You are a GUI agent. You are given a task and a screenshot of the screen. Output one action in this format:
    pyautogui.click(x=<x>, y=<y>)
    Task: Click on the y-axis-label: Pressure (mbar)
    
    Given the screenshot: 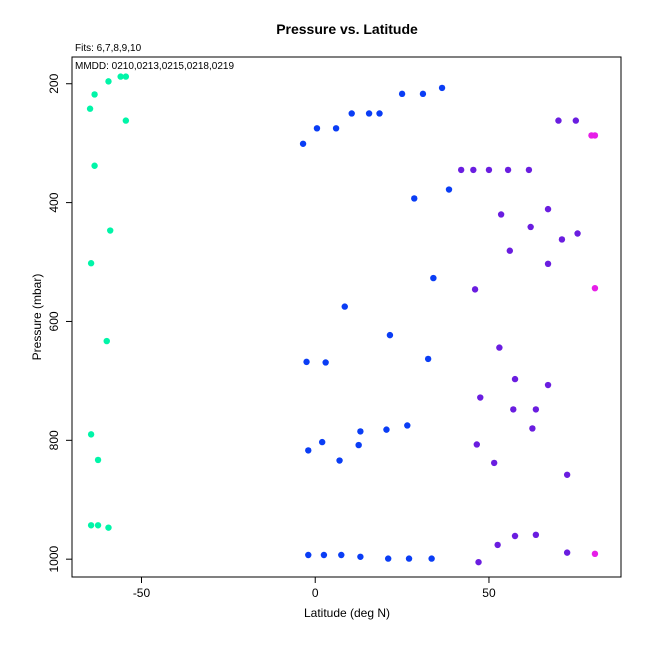 What is the action you would take?
    pyautogui.click(x=37, y=317)
    